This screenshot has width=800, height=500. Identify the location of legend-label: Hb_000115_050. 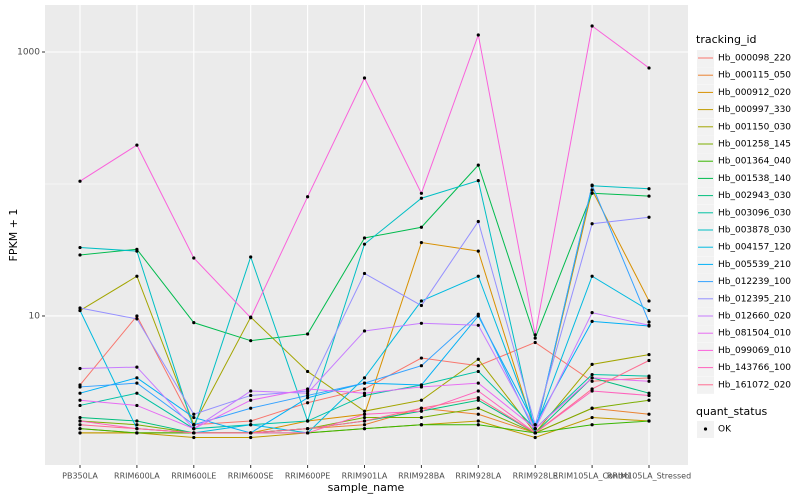
(754, 76).